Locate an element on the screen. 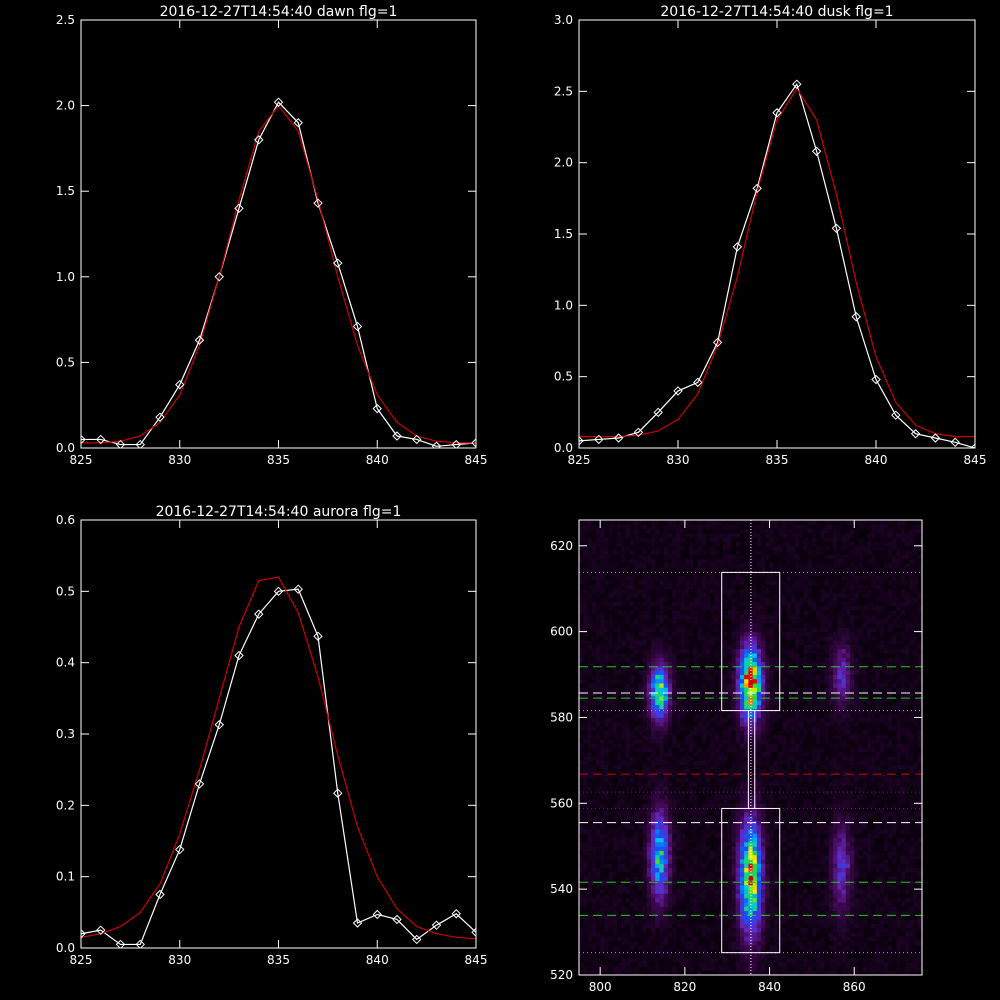 This screenshot has height=1000, width=1000. x-tick-label: 825 is located at coordinates (81, 960).